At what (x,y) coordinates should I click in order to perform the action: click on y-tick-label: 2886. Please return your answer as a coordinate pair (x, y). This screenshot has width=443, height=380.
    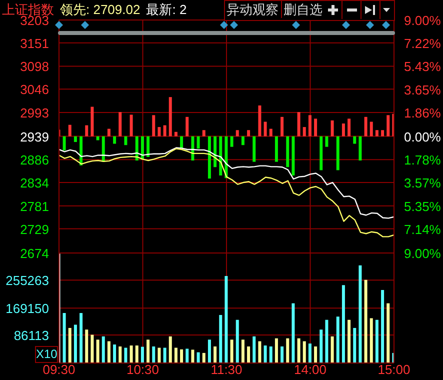
    Looking at the image, I should click on (34, 160).